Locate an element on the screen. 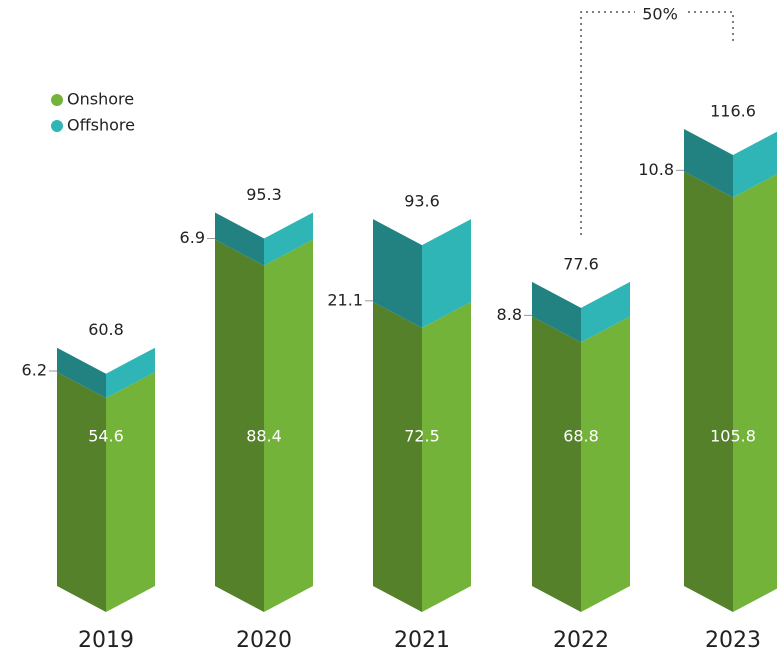 This screenshot has height=659, width=777. total-label: 95.3 is located at coordinates (264, 194).